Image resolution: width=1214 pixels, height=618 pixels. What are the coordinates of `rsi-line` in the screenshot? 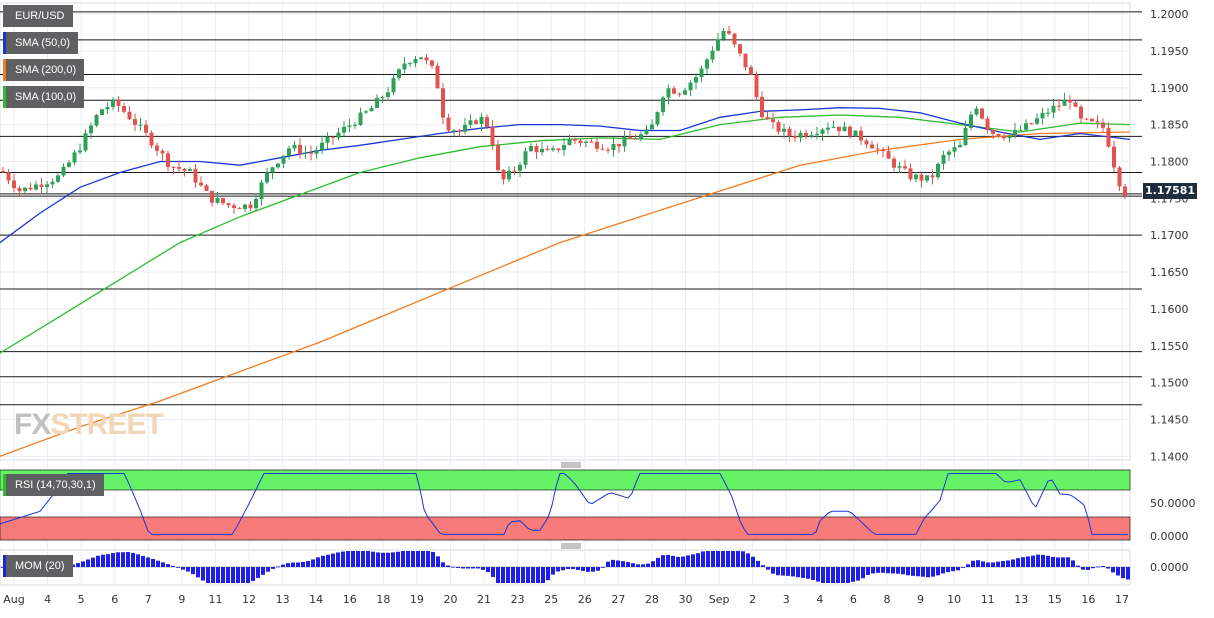 It's located at (564, 504).